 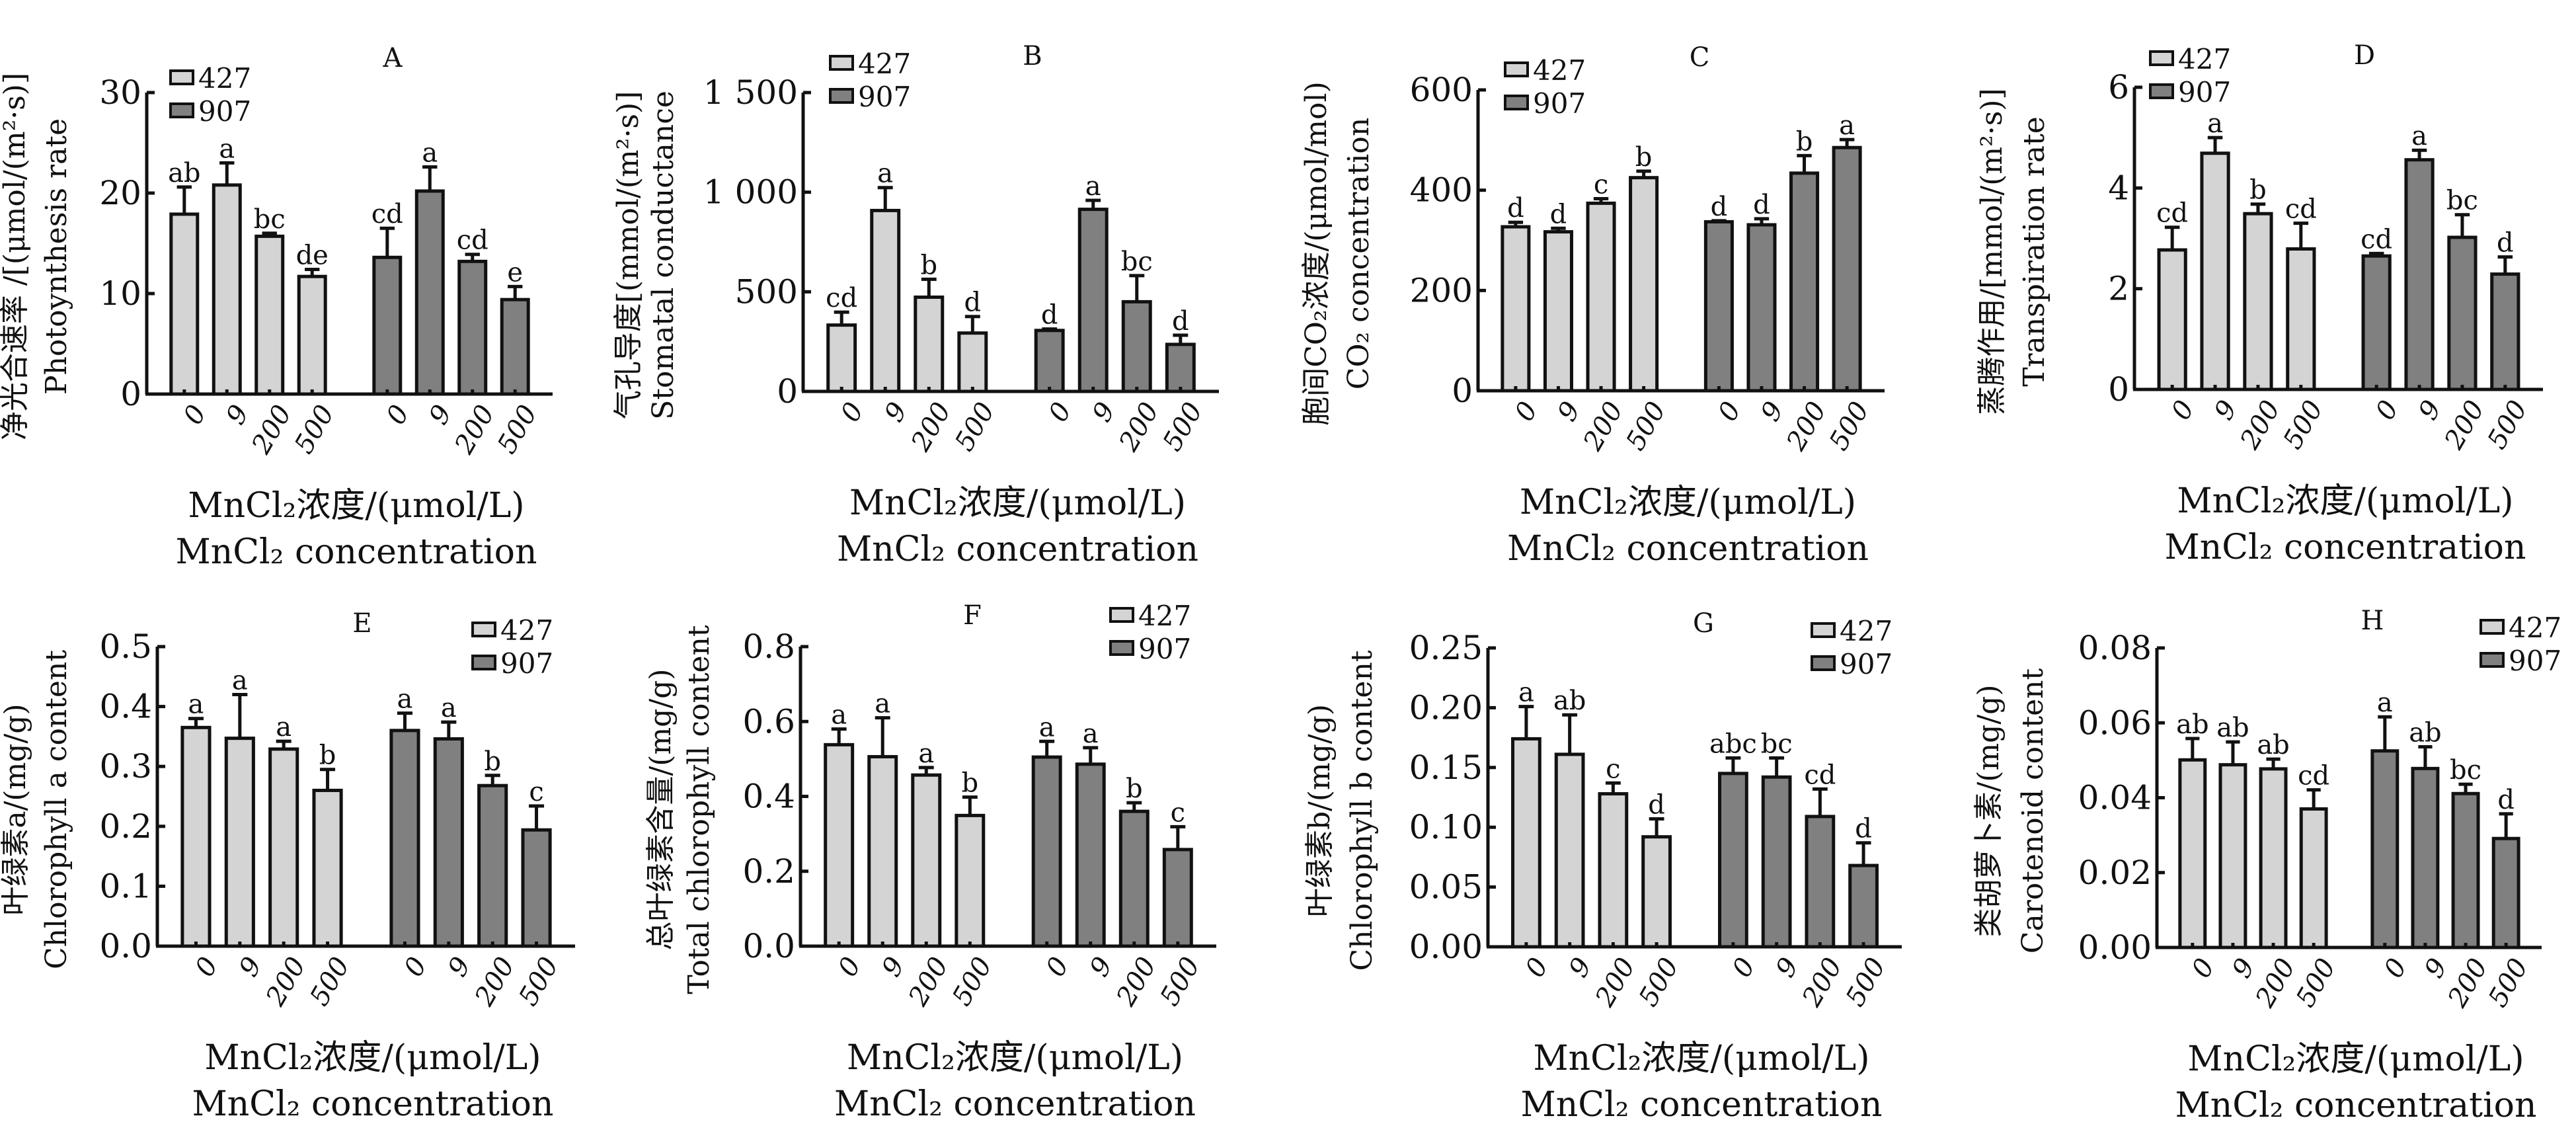 What do you see at coordinates (1446, 827) in the screenshot?
I see `y-tick-label: 0.10` at bounding box center [1446, 827].